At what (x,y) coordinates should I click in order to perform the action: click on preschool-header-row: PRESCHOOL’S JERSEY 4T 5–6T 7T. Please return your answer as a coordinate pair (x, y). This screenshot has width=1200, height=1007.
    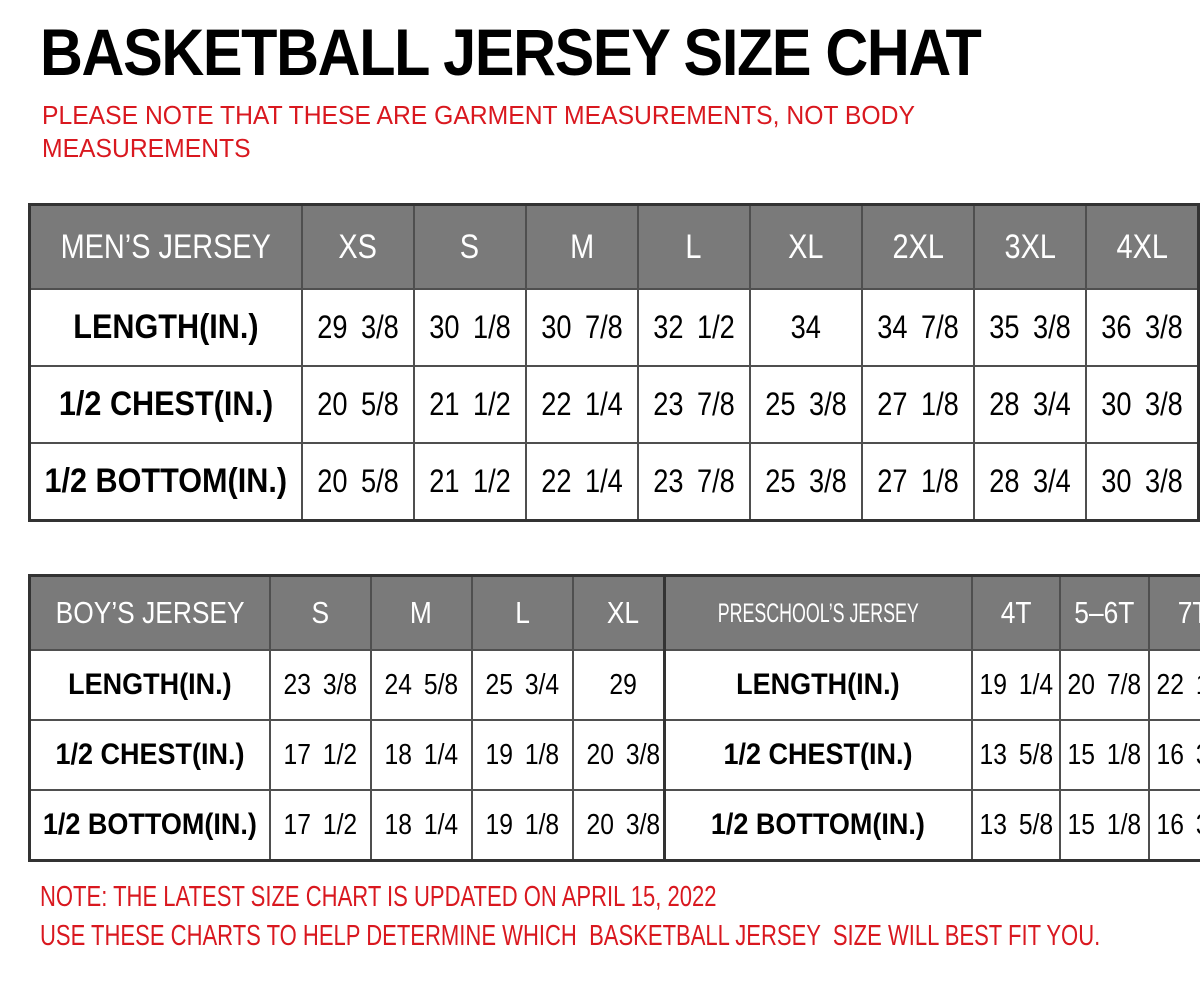
    Looking at the image, I should click on (931, 612).